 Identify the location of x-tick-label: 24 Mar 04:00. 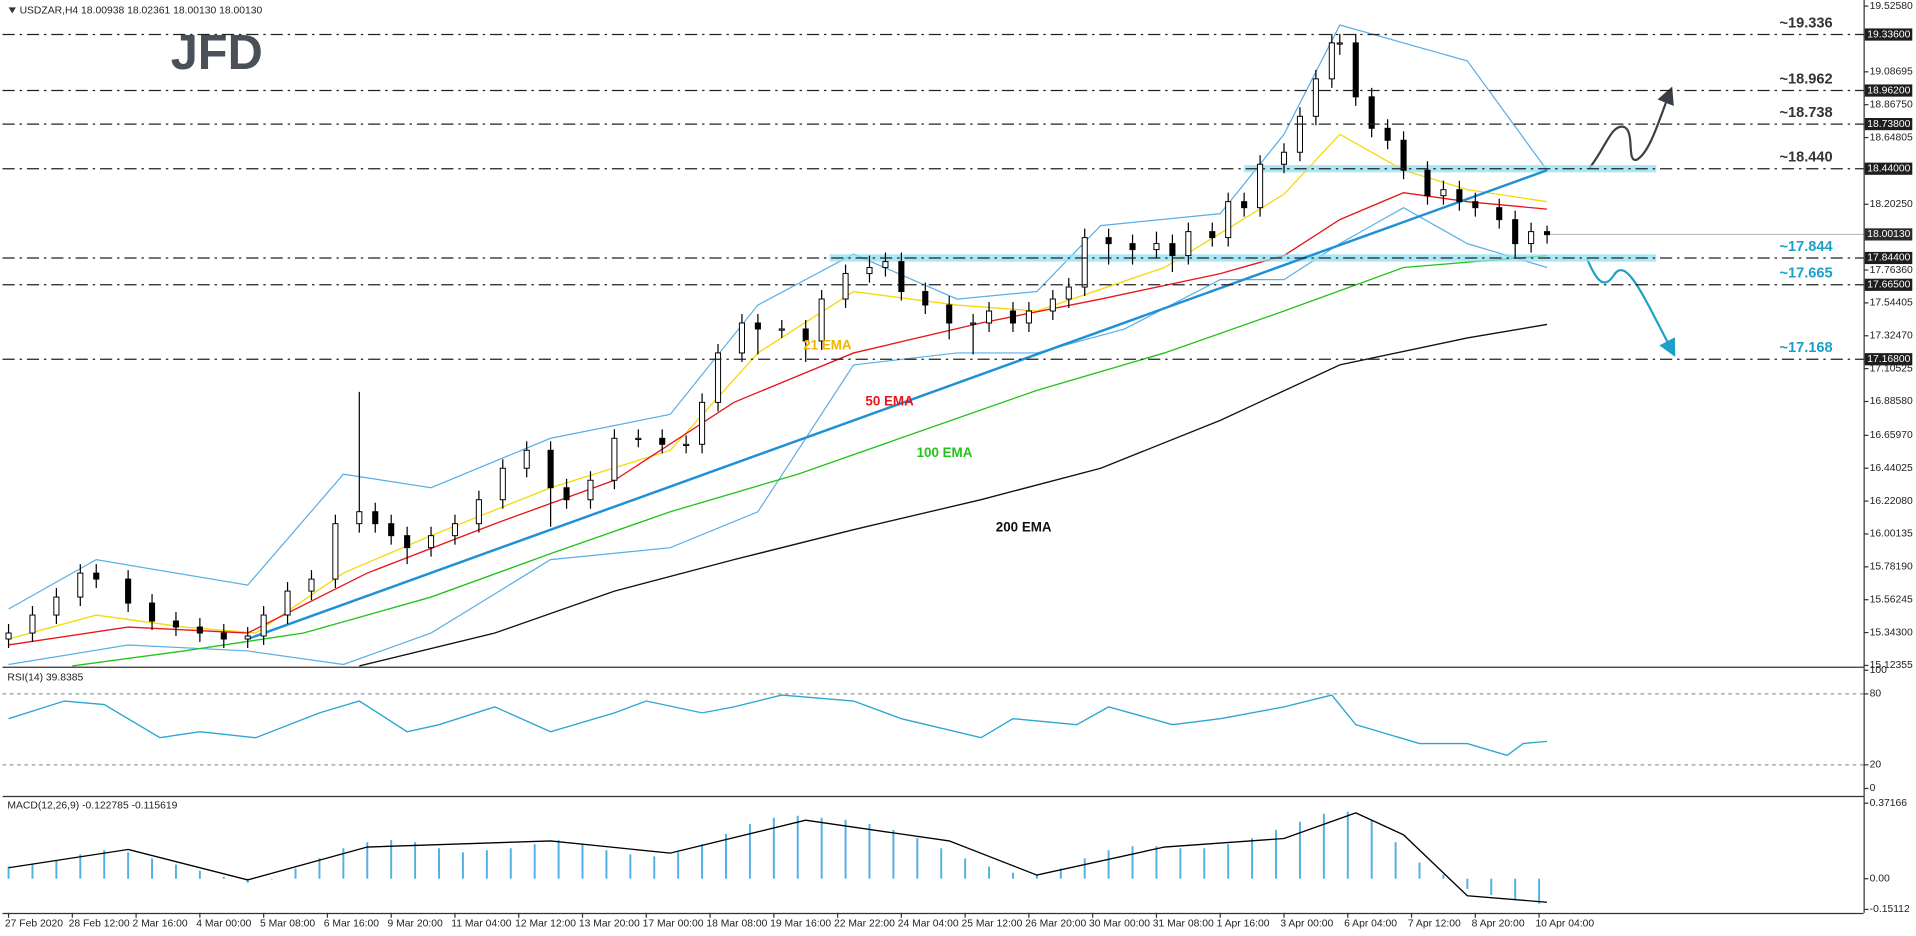
(928, 924).